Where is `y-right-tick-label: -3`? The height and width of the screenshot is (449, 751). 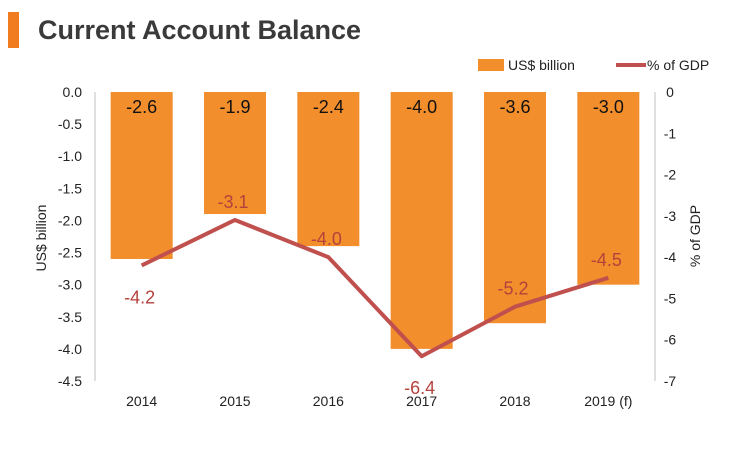
y-right-tick-label: -3 is located at coordinates (670, 216).